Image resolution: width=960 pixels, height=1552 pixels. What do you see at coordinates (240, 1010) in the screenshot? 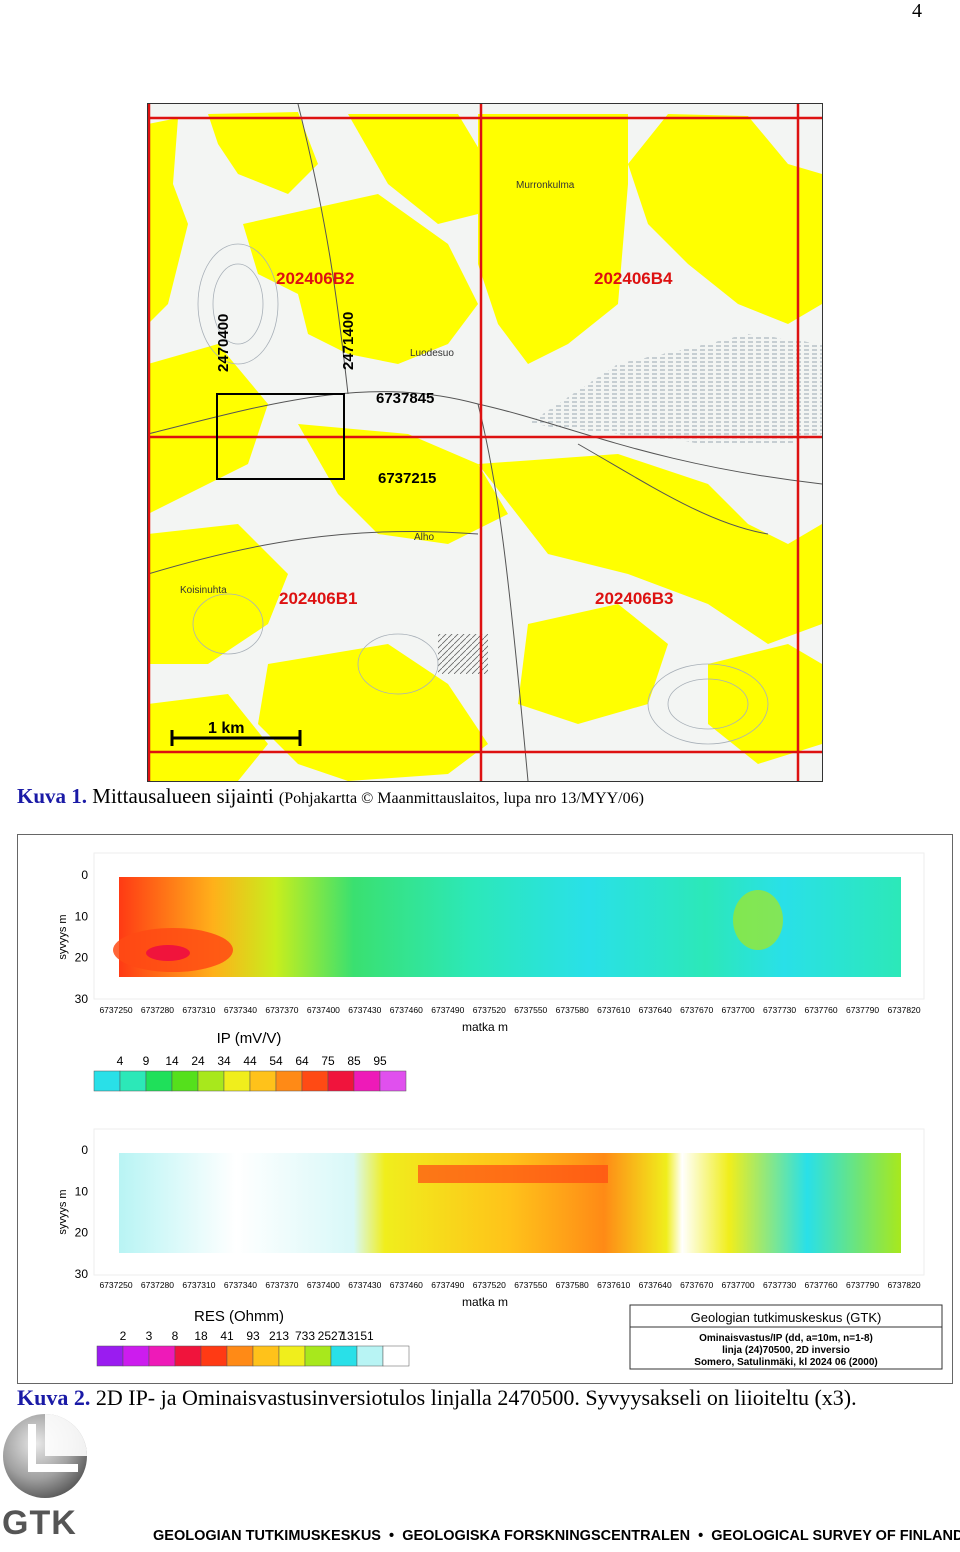
I see `x-tick-label: 6737340` at bounding box center [240, 1010].